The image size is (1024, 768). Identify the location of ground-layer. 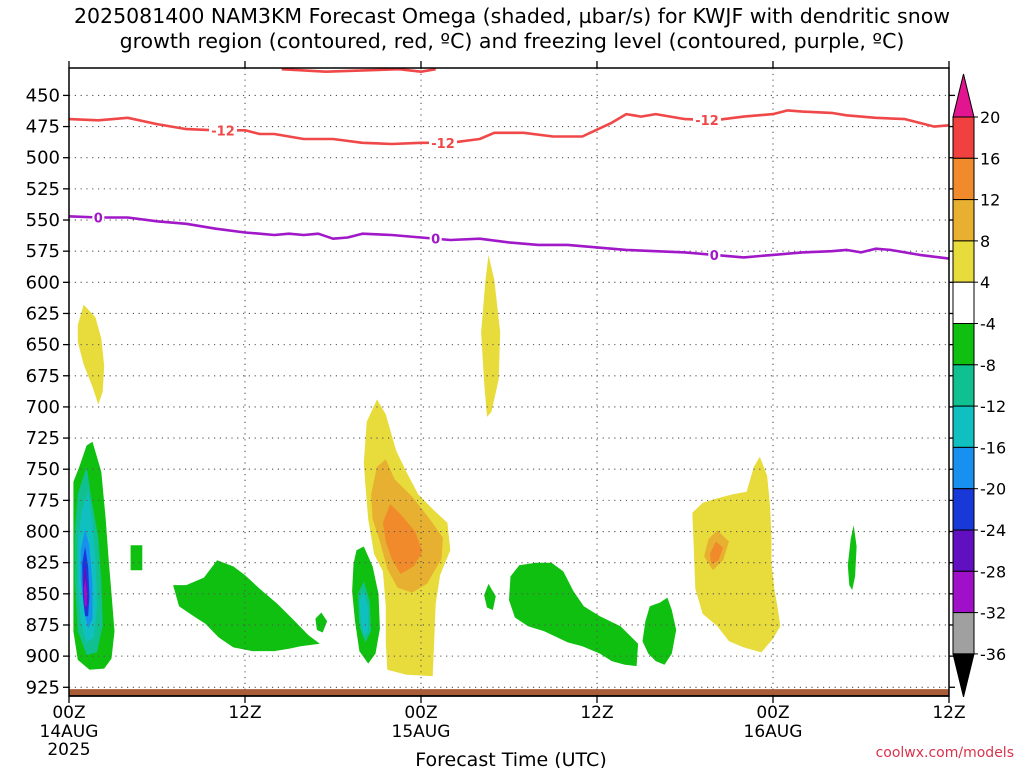
(509, 692).